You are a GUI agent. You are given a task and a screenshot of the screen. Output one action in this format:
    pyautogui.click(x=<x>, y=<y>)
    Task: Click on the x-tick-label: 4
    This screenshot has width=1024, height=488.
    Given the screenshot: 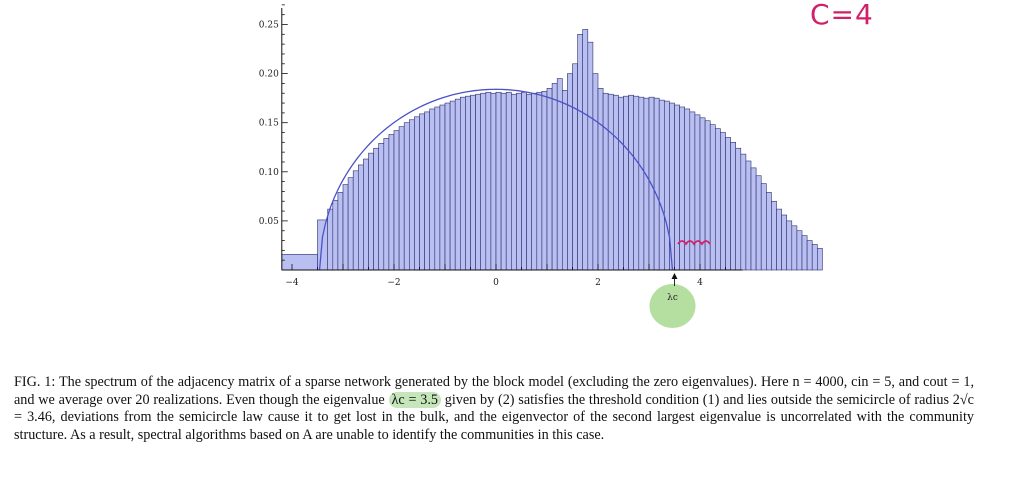 What is the action you would take?
    pyautogui.click(x=700, y=283)
    